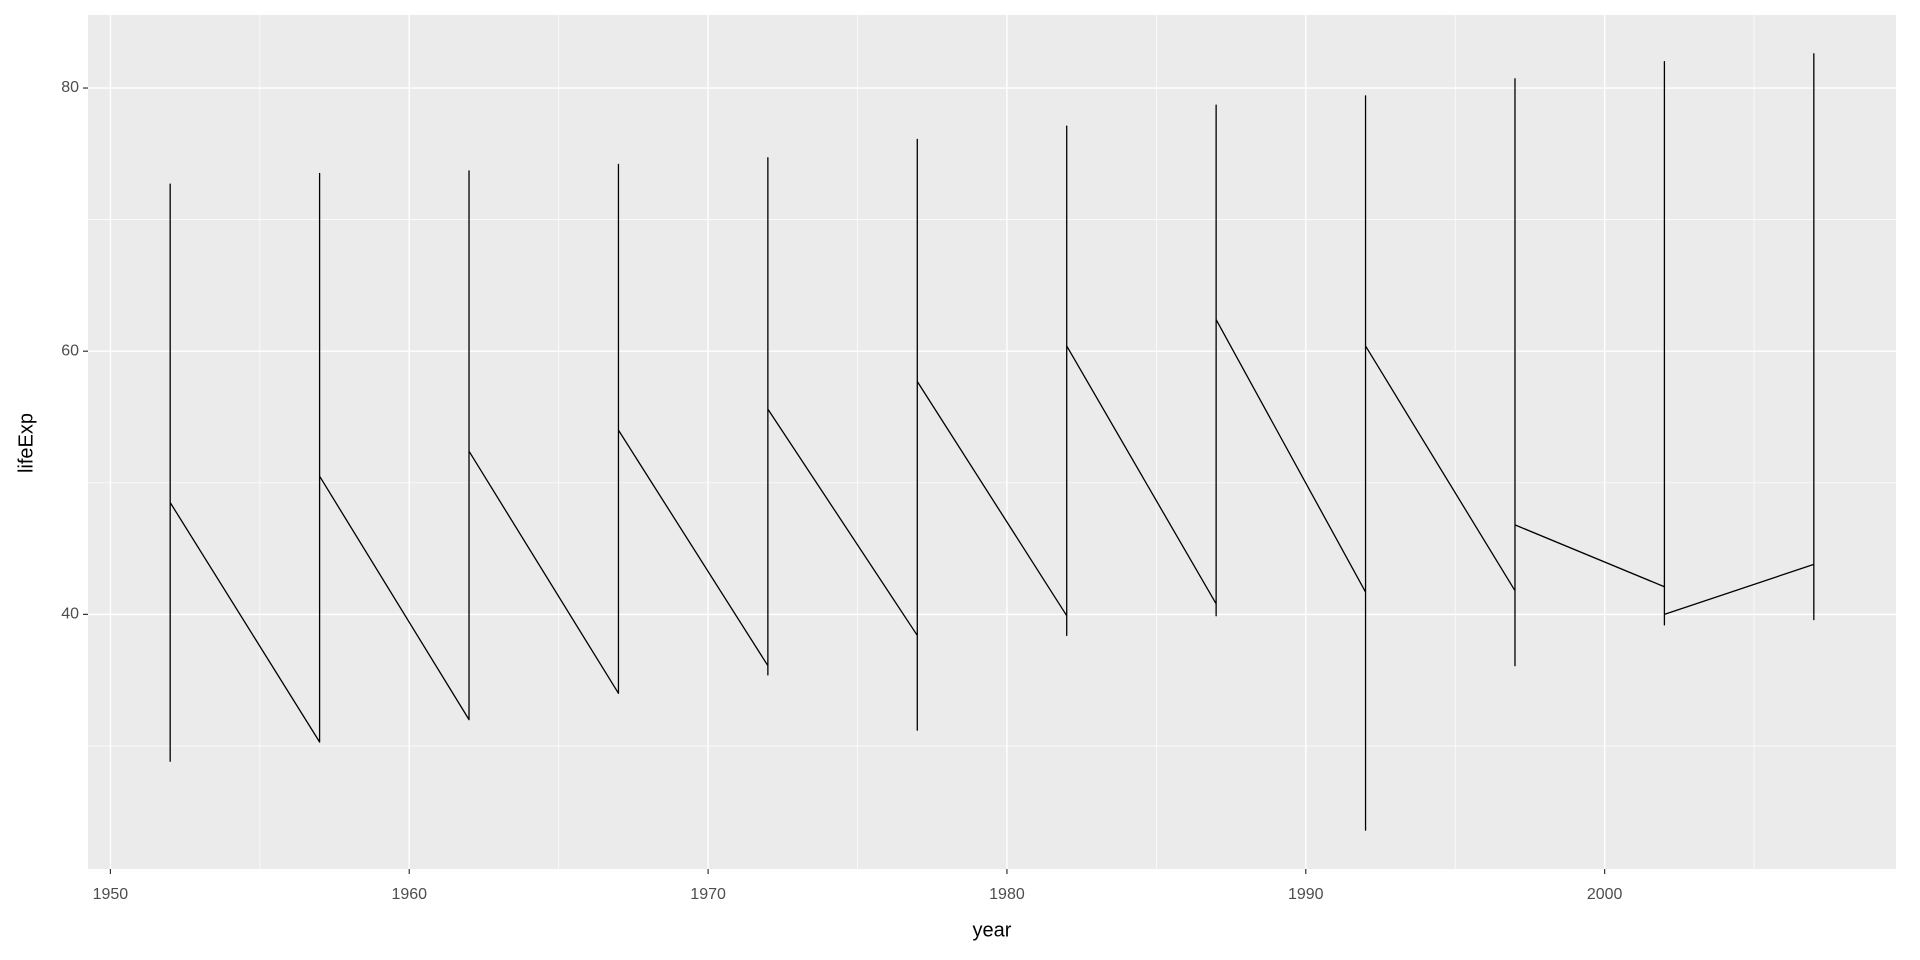 The image size is (1920, 960). What do you see at coordinates (26, 443) in the screenshot?
I see `y-axis-title: lifeExp` at bounding box center [26, 443].